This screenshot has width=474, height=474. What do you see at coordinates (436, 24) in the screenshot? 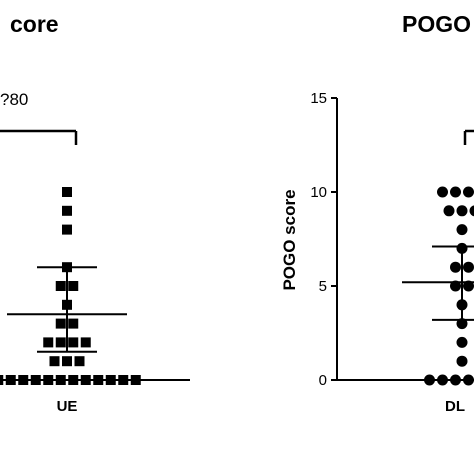
I see `right-chart-title: POGO` at bounding box center [436, 24].